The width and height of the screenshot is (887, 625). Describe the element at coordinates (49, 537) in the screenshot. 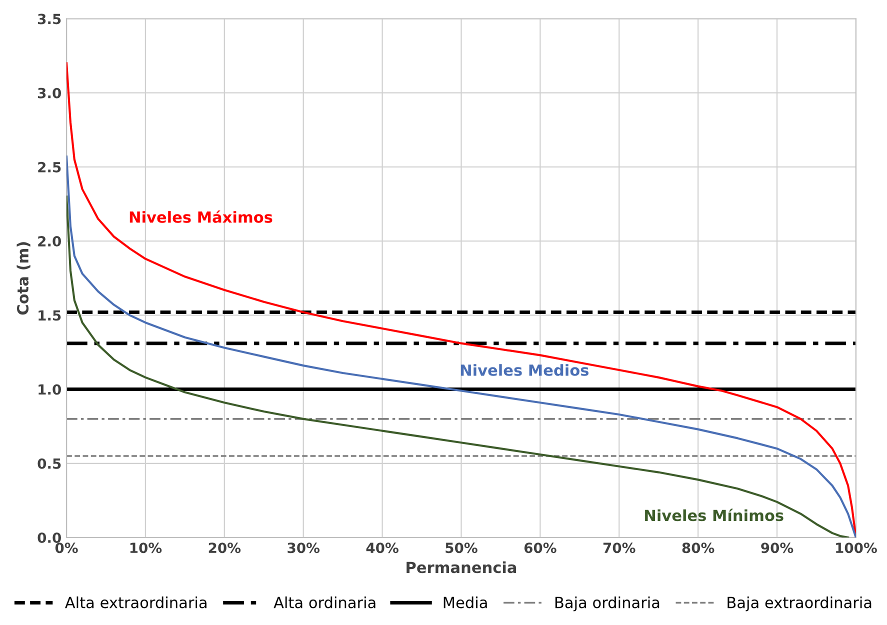

I see `y-tick-label: 0.0` at that location.